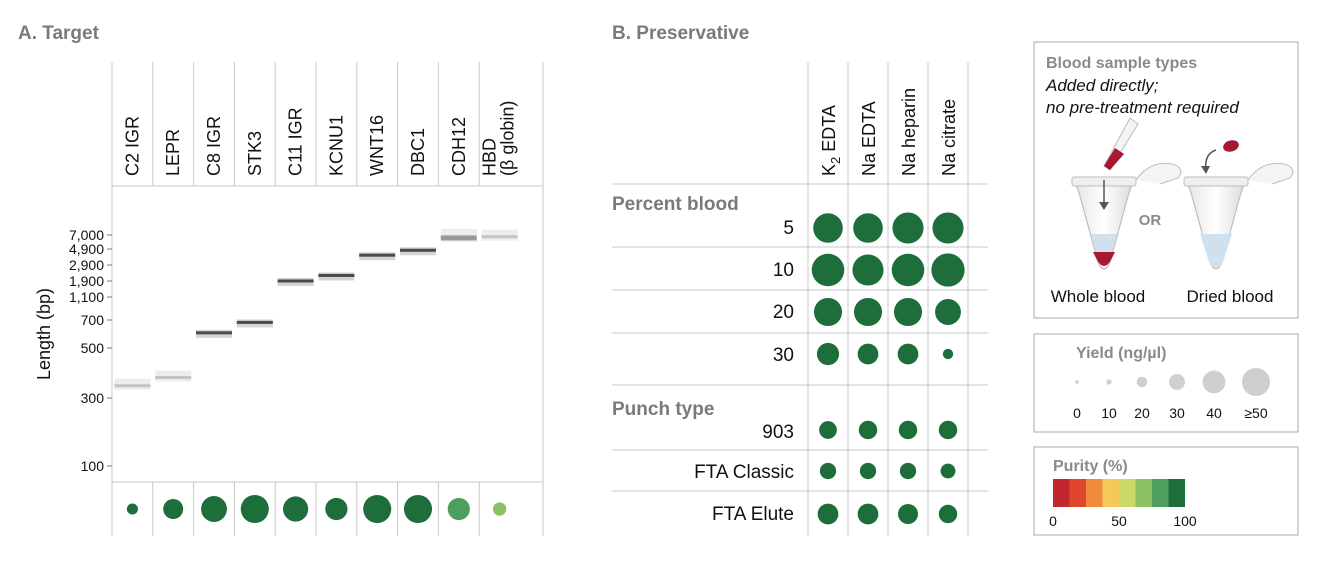 The height and width of the screenshot is (576, 1325). Describe the element at coordinates (675, 204) in the screenshot. I see `section-title-percent-blood: Percent blood` at that location.